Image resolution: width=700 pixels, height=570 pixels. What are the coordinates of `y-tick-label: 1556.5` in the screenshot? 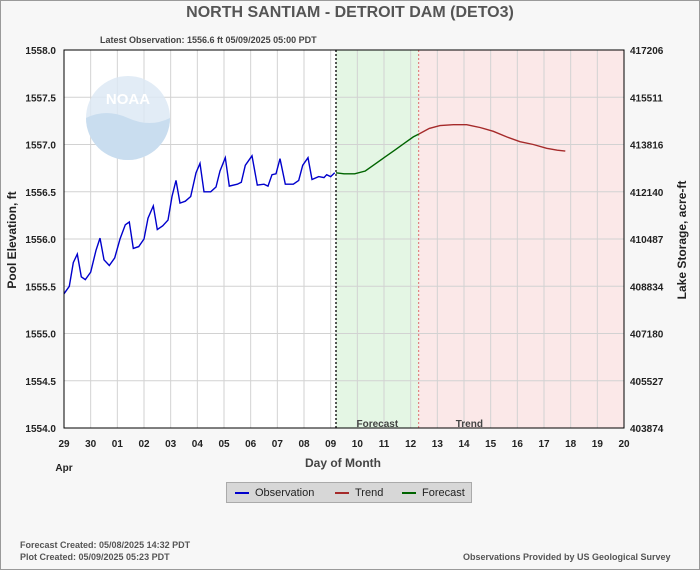 It's located at (40, 193).